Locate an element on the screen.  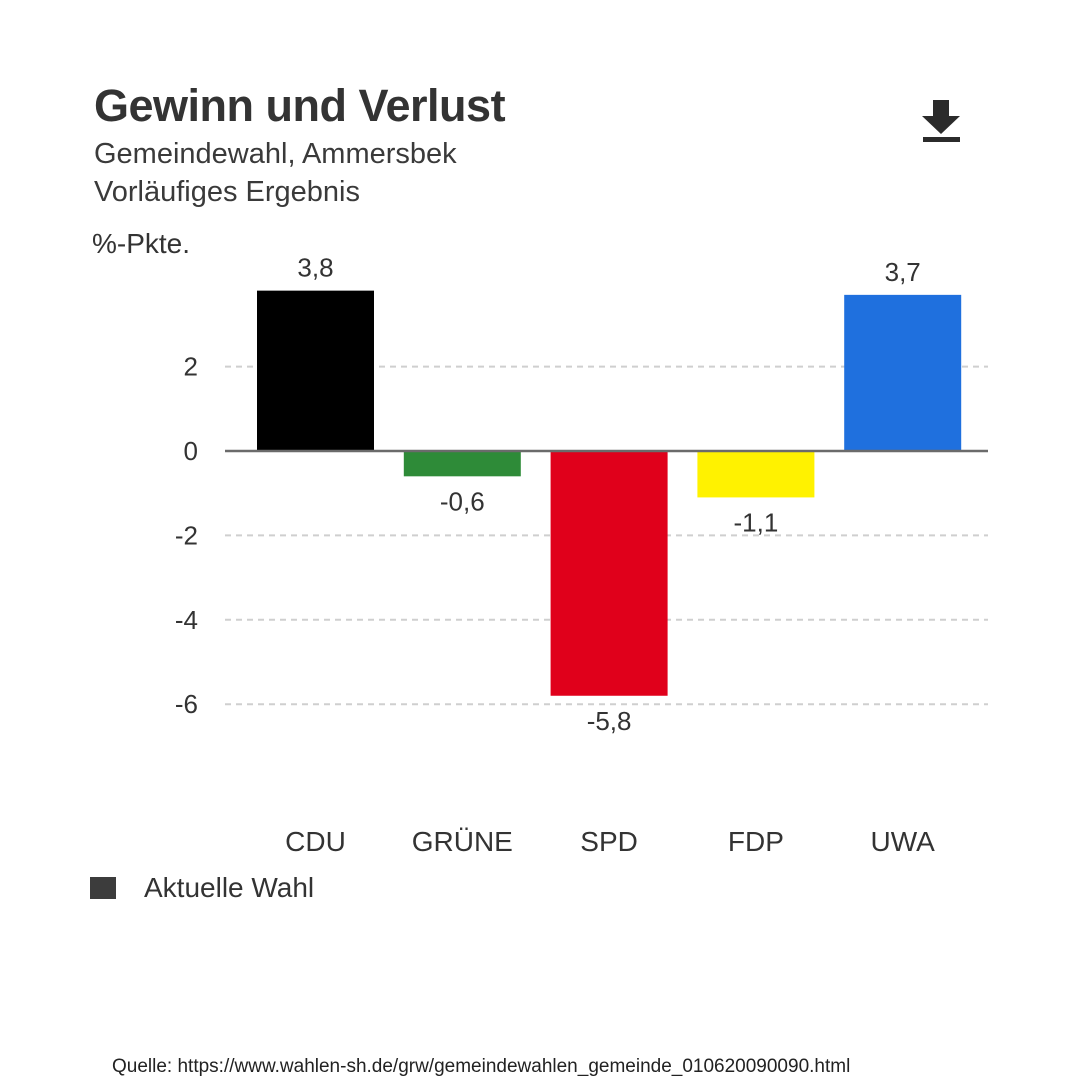
y-tick-label: -4 is located at coordinates (186, 620).